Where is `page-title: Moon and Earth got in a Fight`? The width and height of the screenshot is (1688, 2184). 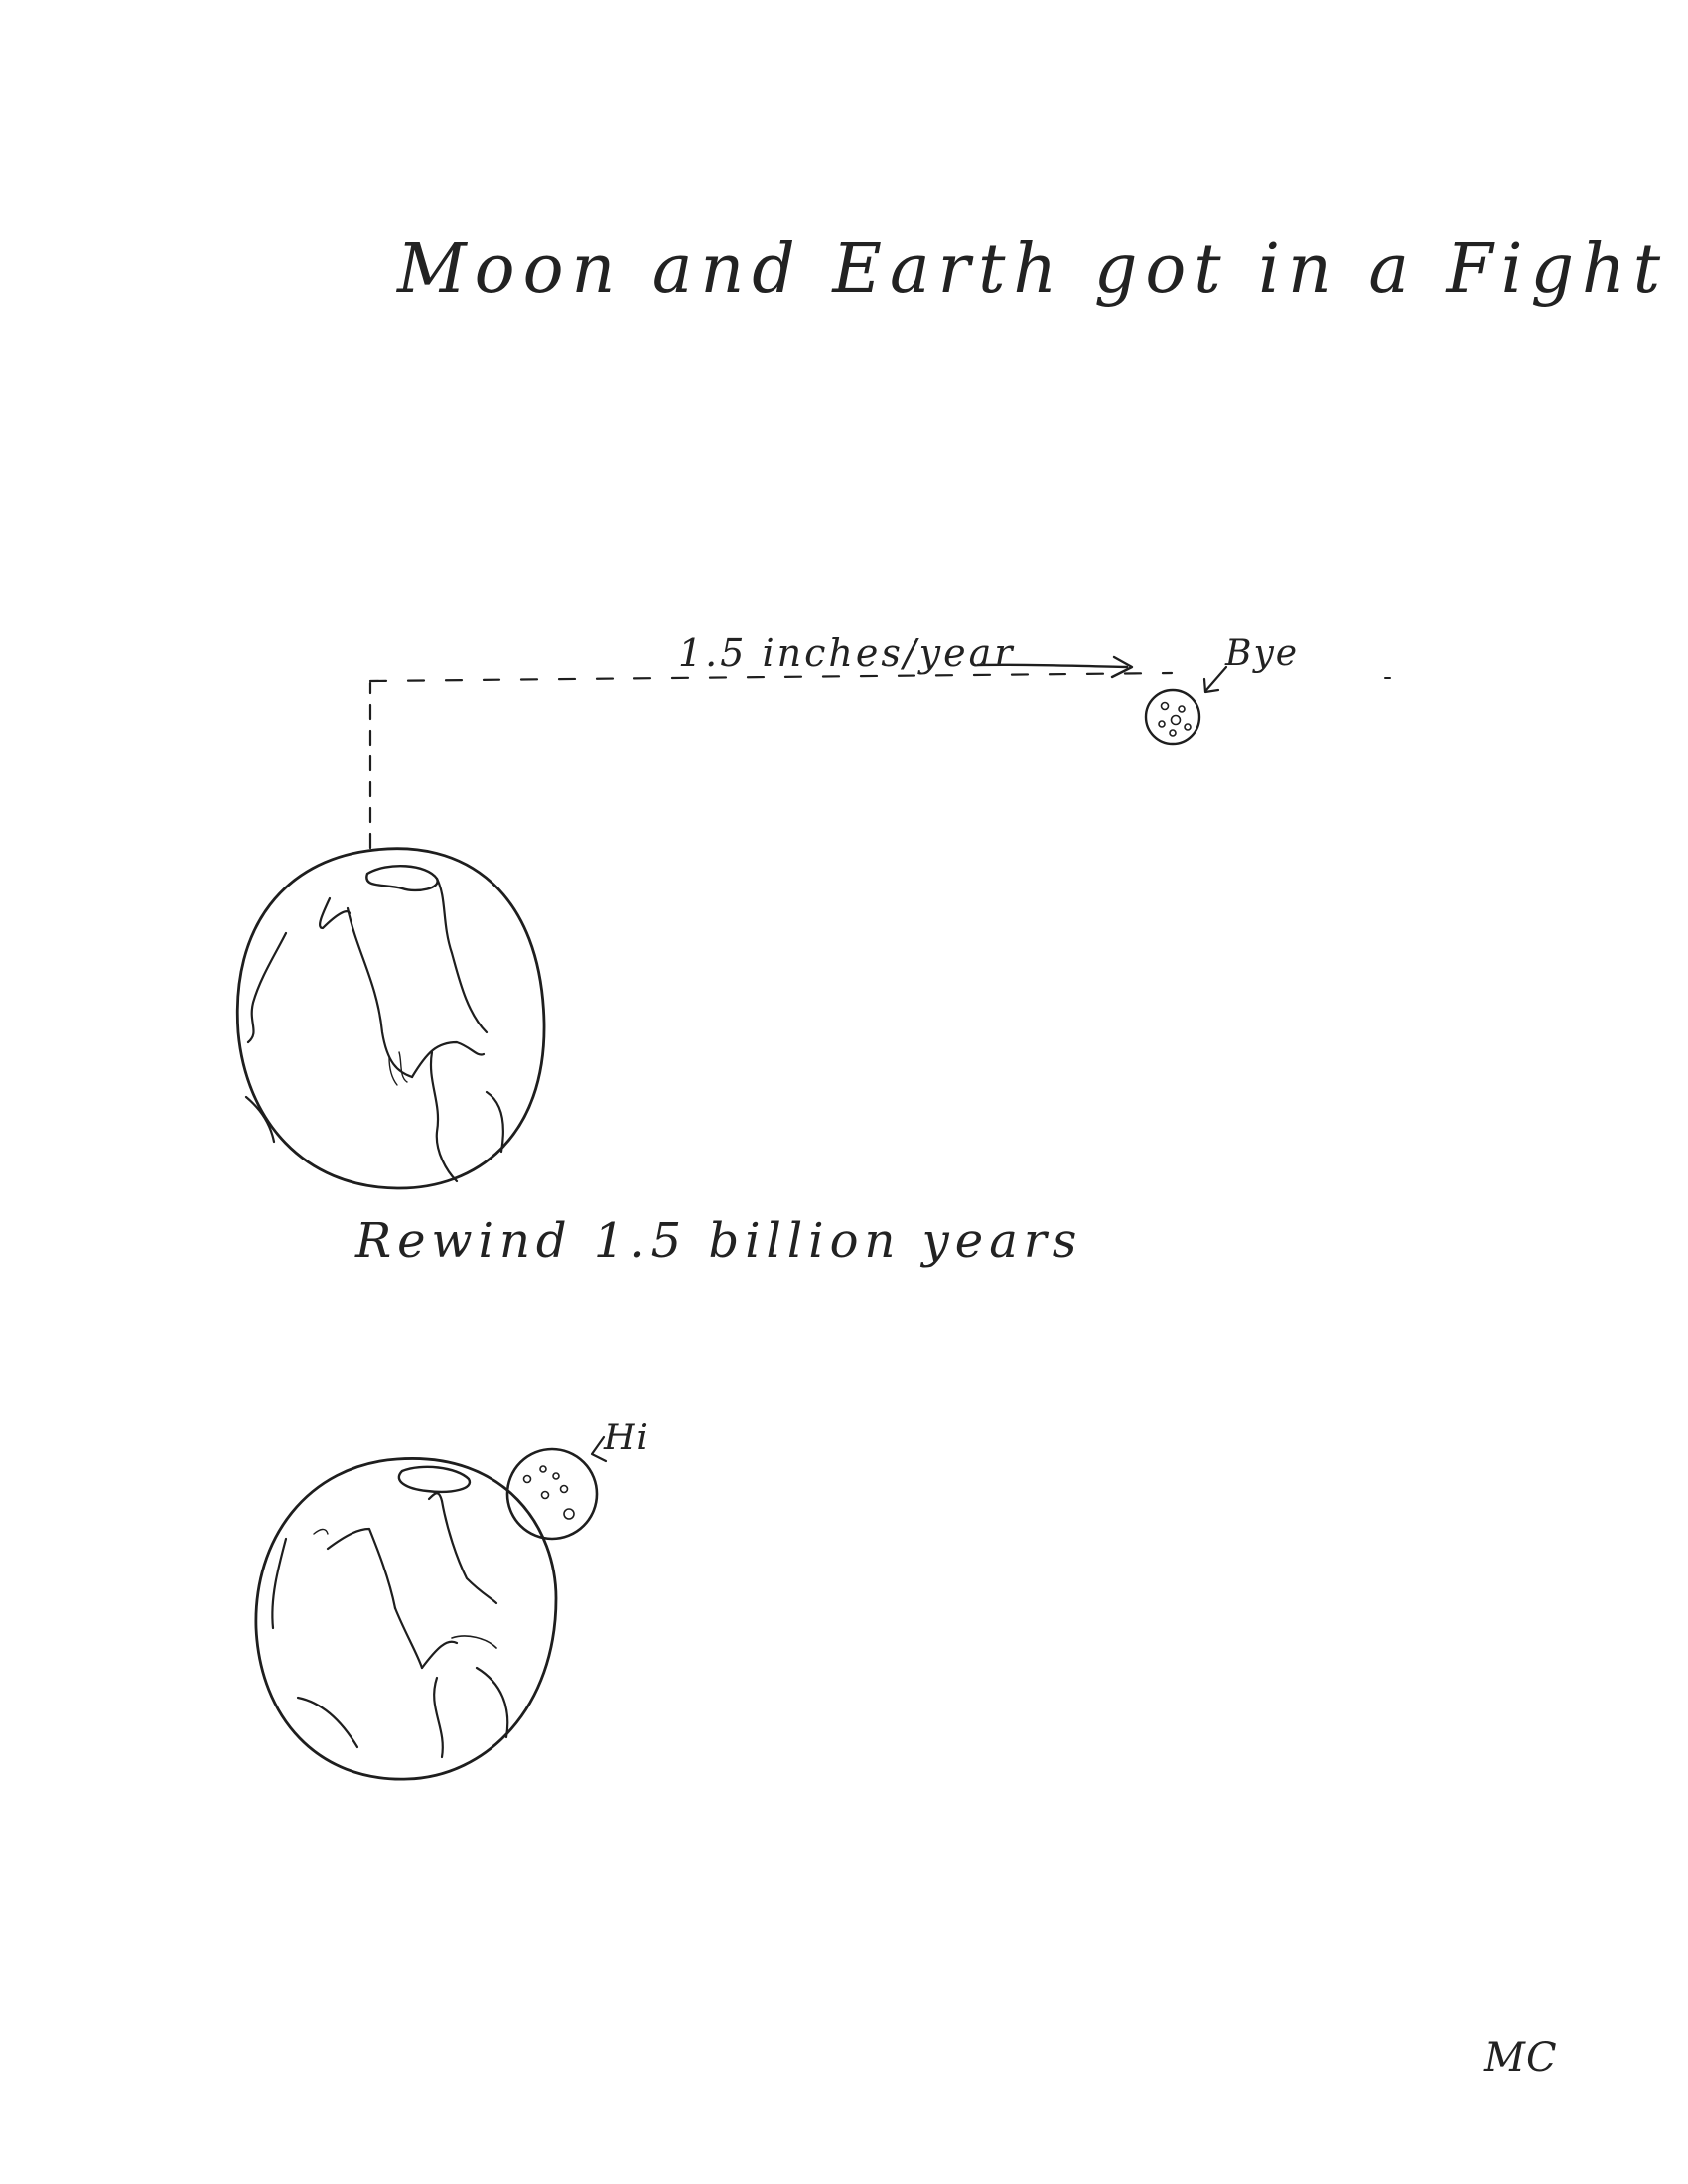
page-title: Moon and Earth got in a Fight is located at coordinates (1033, 269).